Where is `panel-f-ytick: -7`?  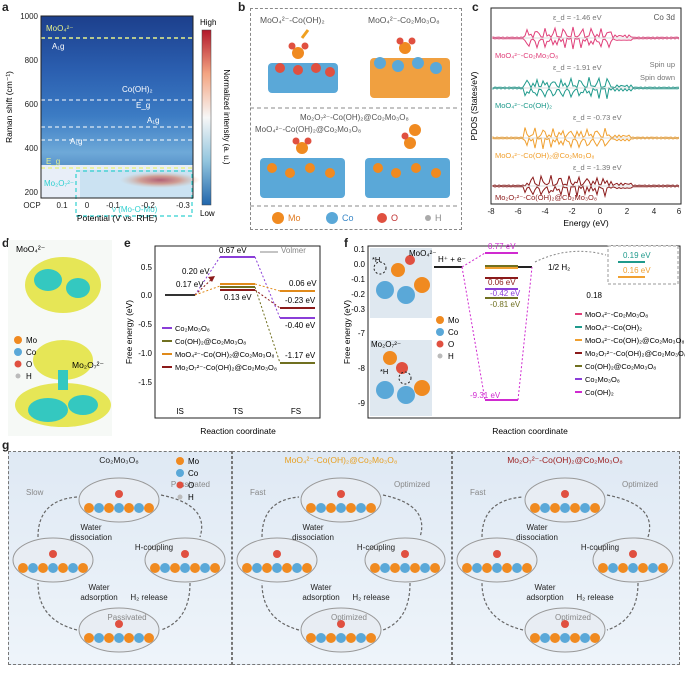
panel-f-ytick: -7 is located at coordinates (362, 333).